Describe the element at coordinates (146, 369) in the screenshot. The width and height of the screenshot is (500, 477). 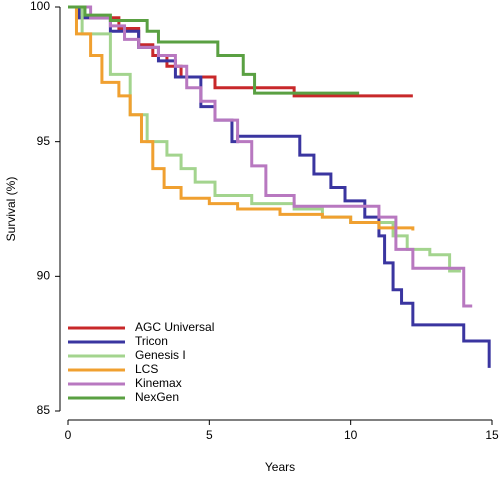
I see `legend-label: LCS` at that location.